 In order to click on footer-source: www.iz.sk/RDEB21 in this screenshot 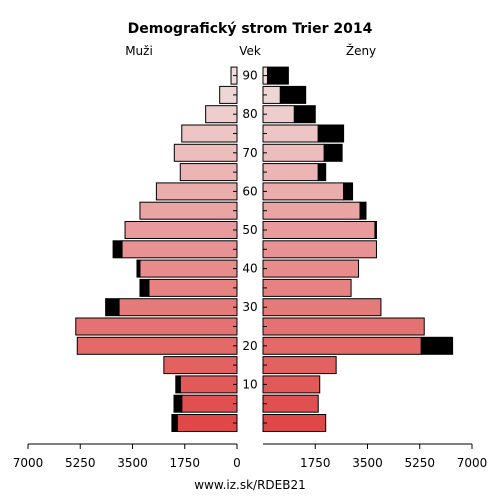, I will do `click(250, 485)`.